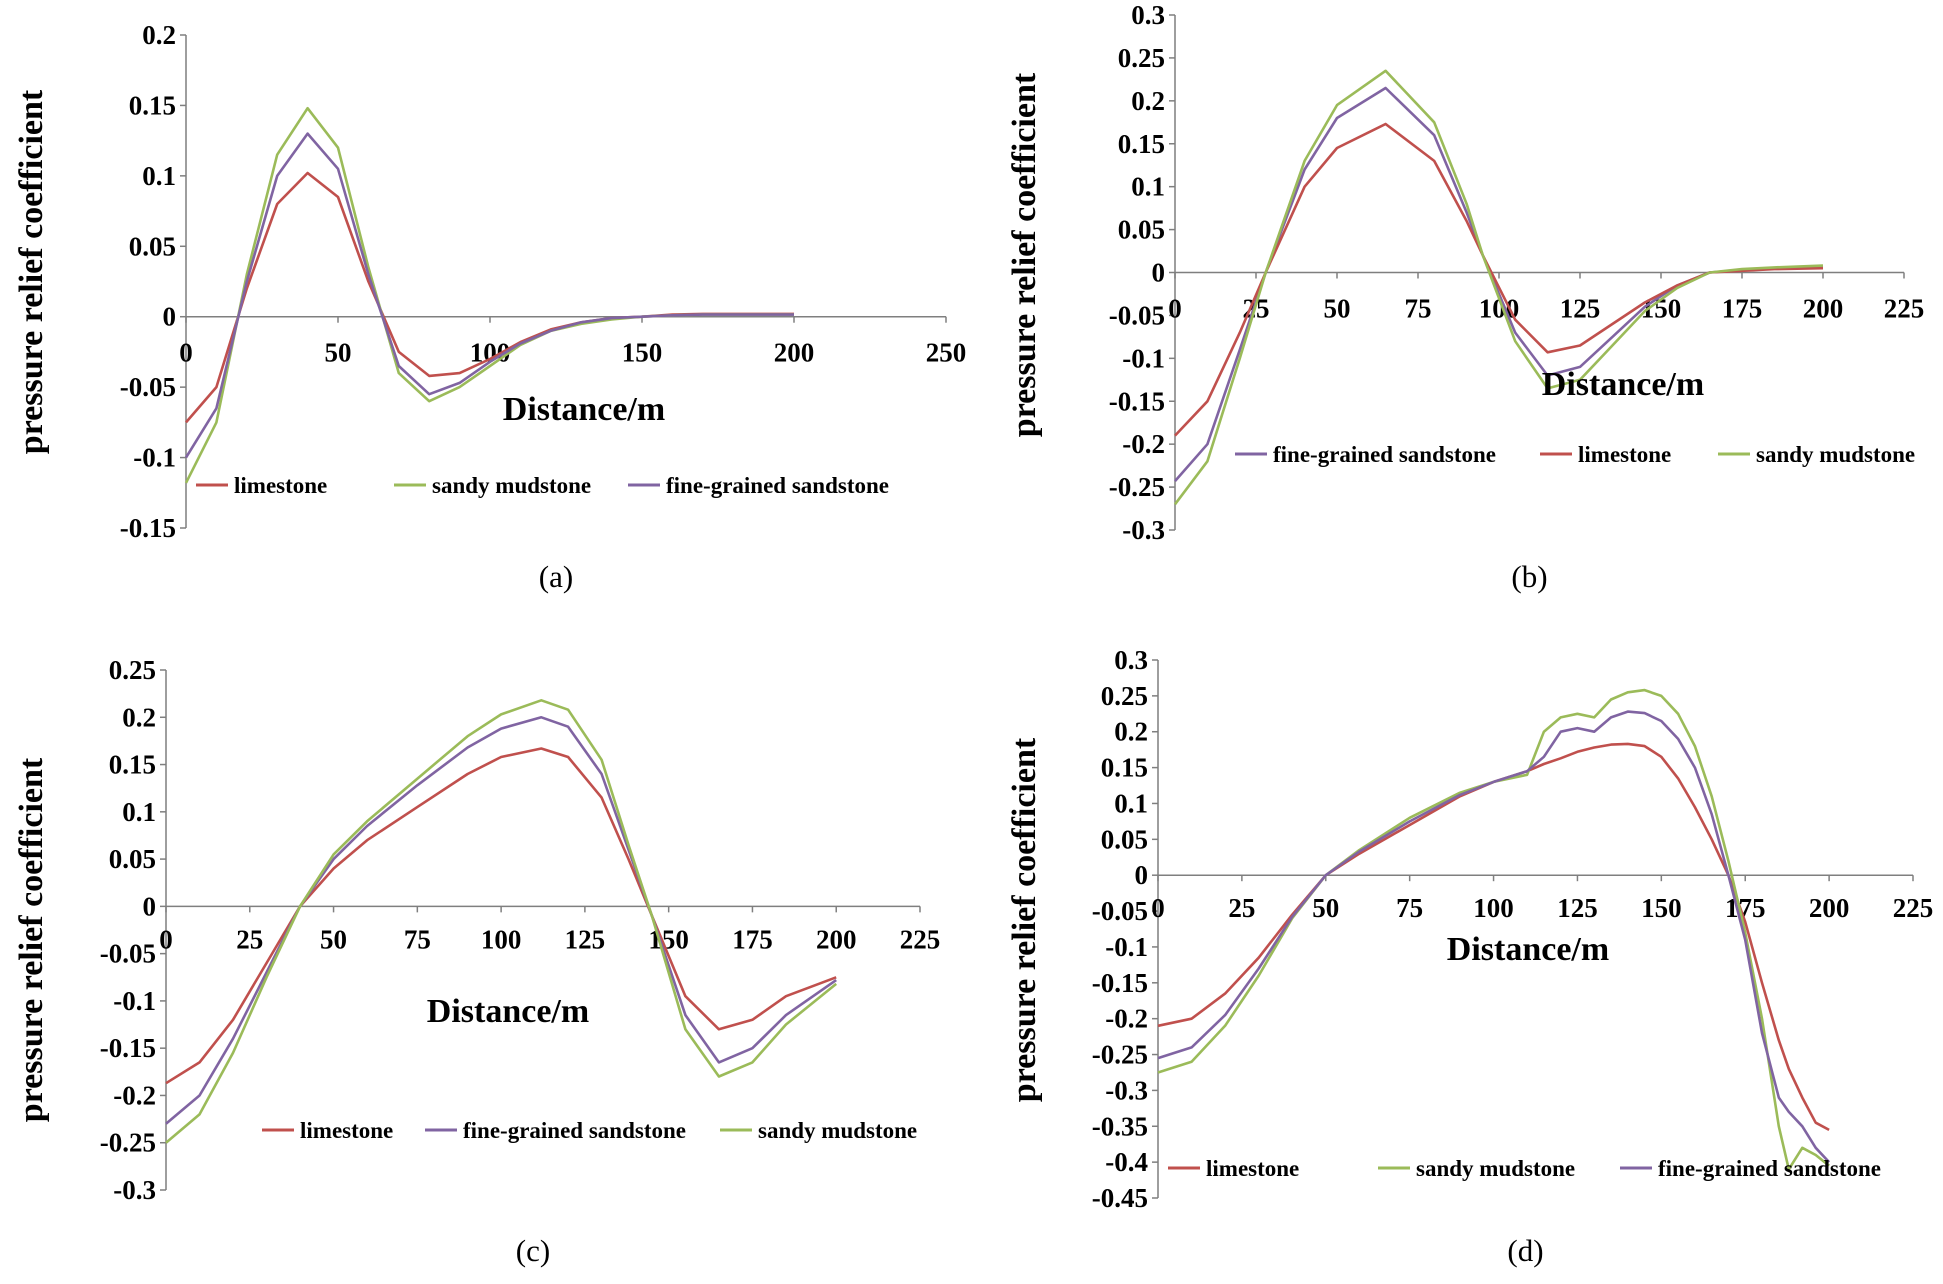  I want to click on panel-caption: (b), so click(1529, 576).